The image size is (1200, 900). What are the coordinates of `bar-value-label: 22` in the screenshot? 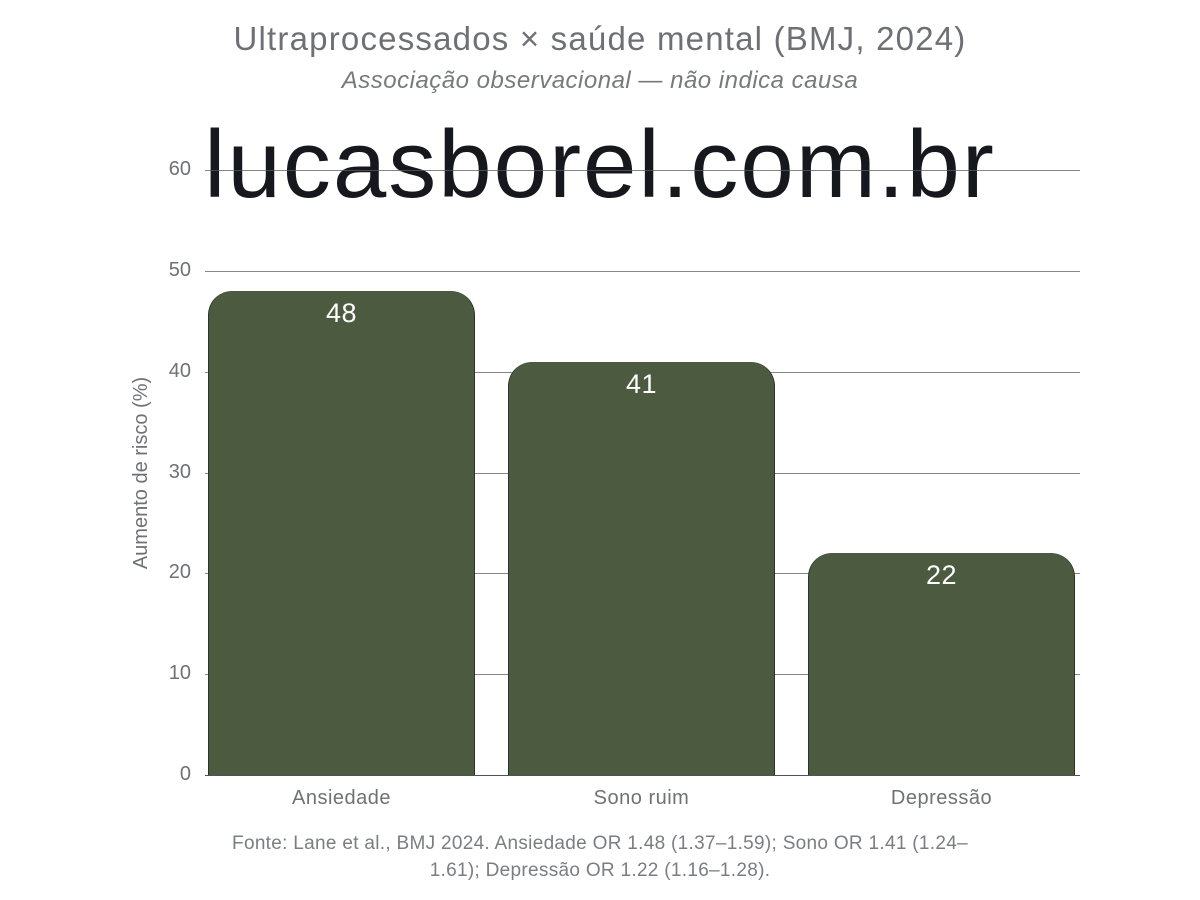 It's located at (941, 575).